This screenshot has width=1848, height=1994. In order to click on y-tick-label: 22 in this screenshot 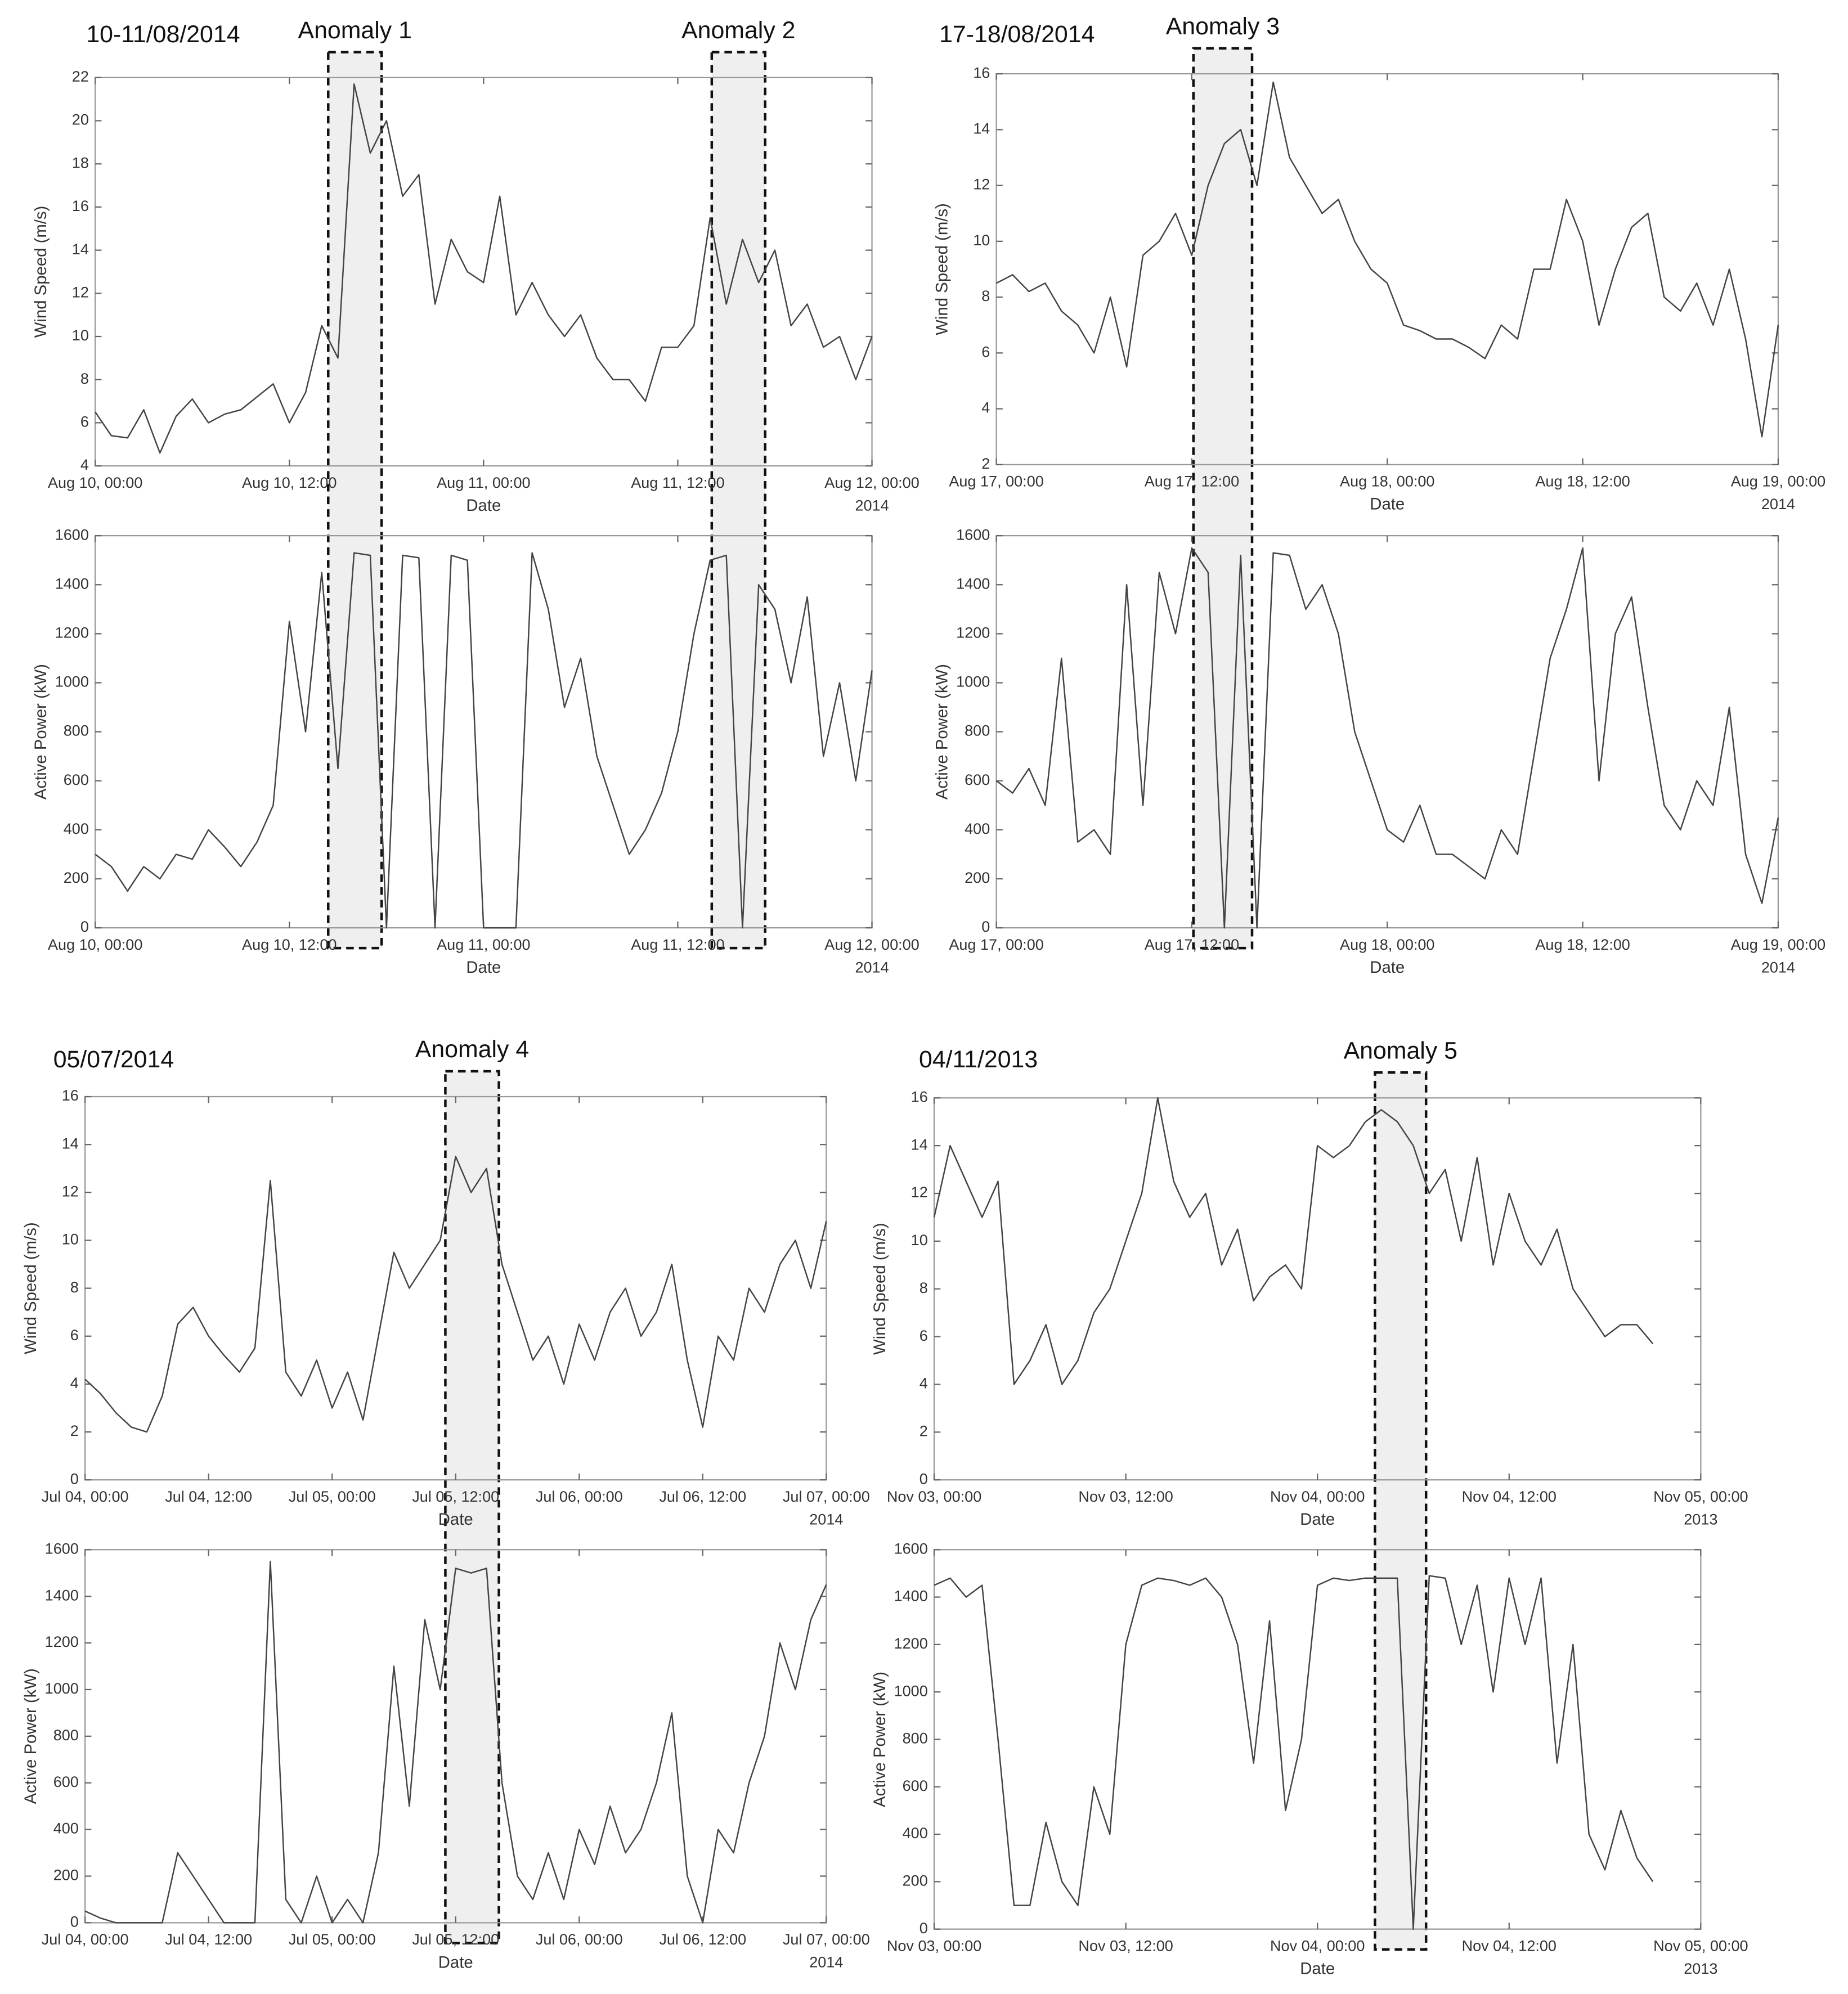, I will do `click(80, 76)`.